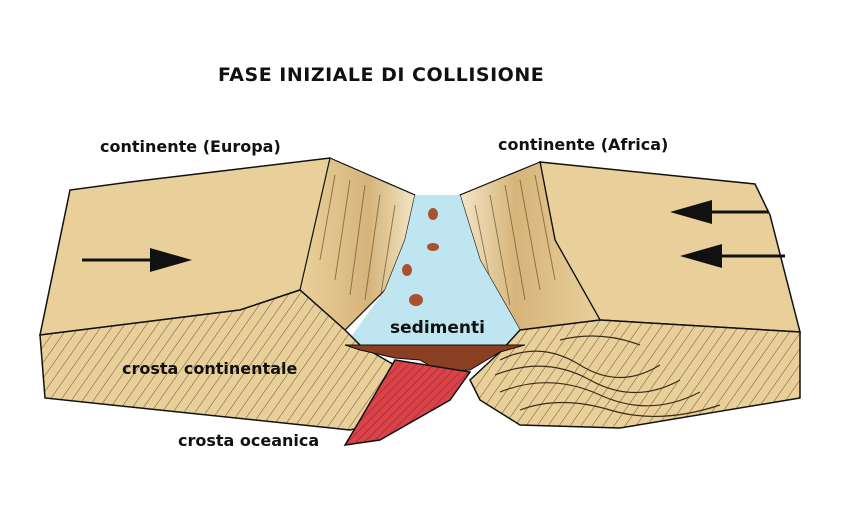  I want to click on africa-crust-face, so click(635, 374).